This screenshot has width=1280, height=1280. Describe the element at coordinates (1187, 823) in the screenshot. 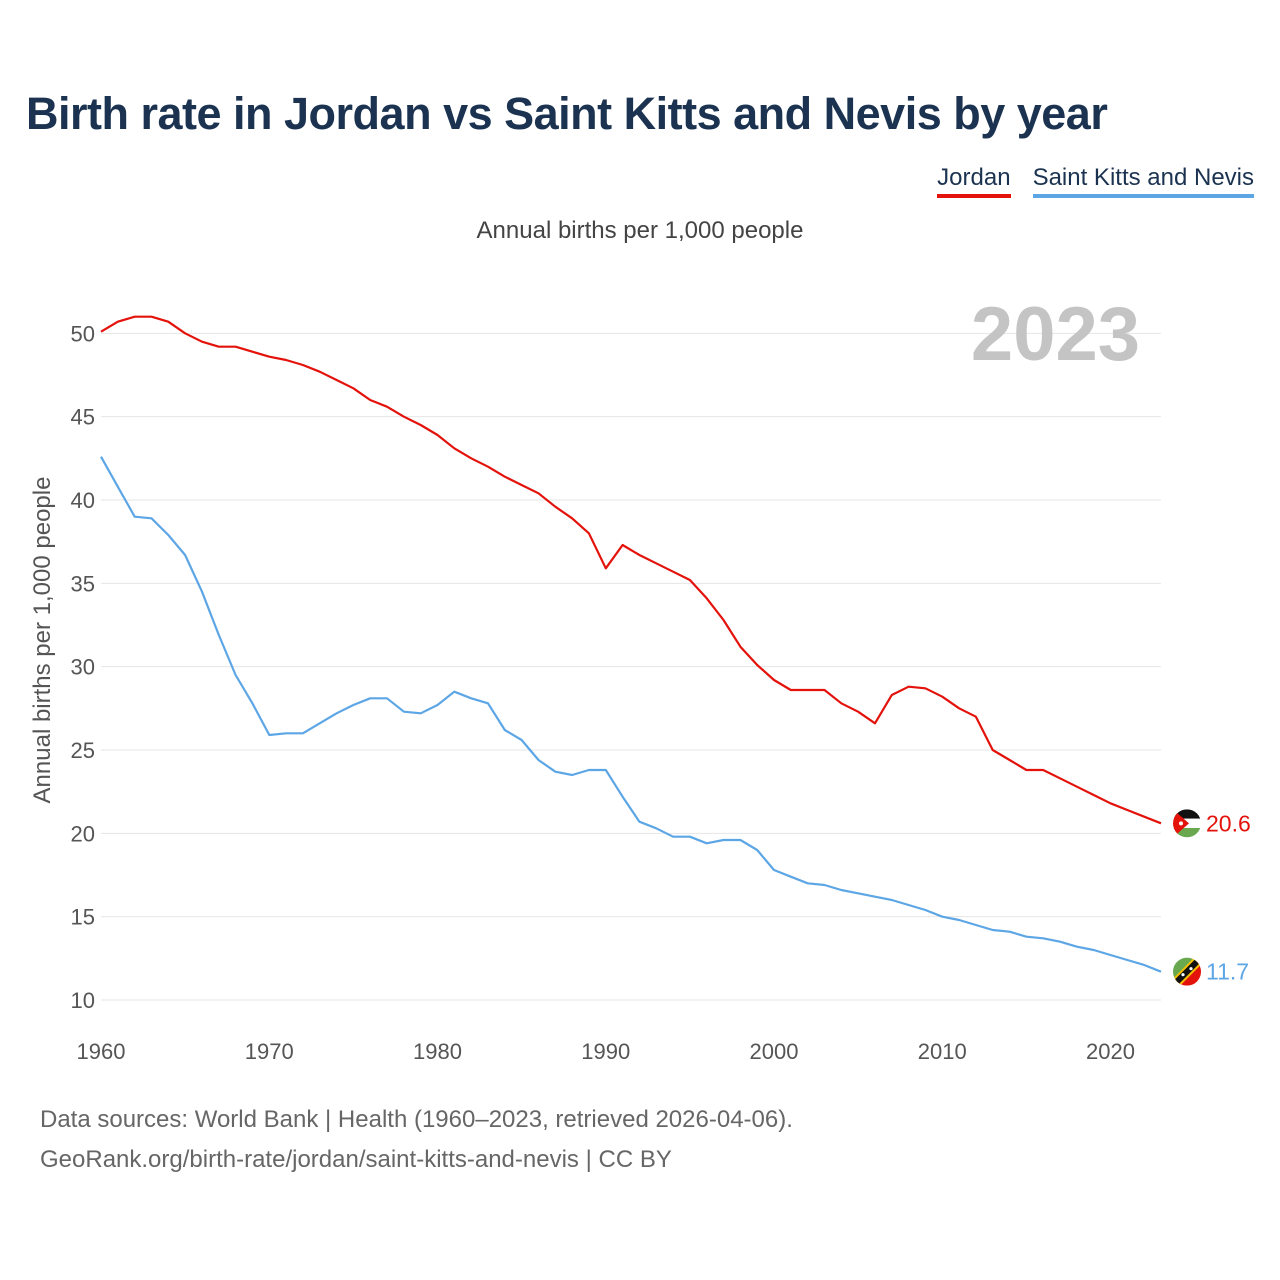

I see `flag-icon-jordan` at that location.